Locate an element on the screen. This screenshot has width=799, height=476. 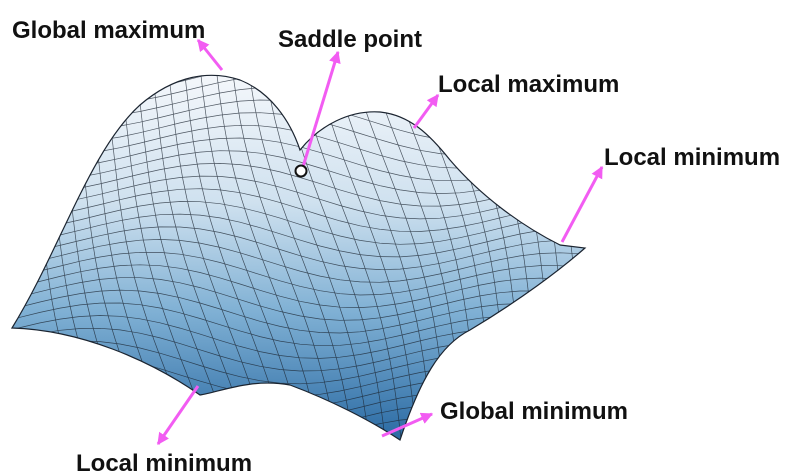
global-minimum-label: Global minimum is located at coordinates (534, 411).